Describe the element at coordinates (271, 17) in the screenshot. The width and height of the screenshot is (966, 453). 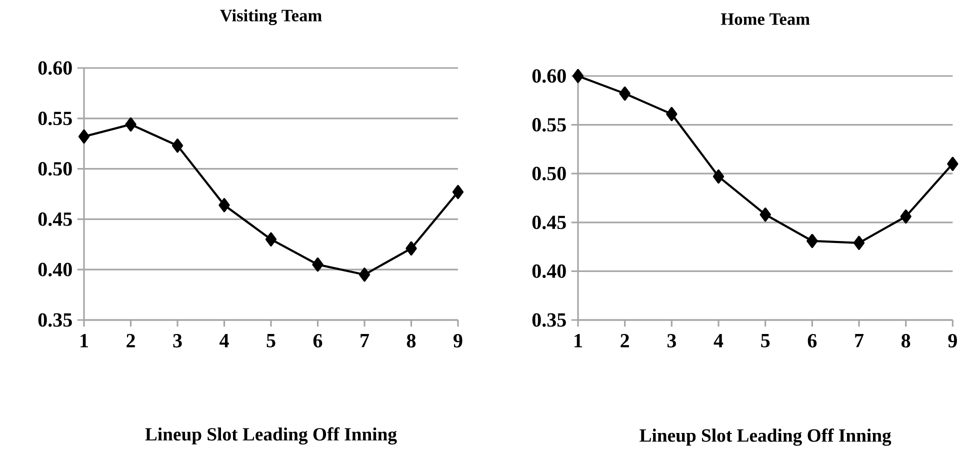
I see `chart-title: Visiting Team` at that location.